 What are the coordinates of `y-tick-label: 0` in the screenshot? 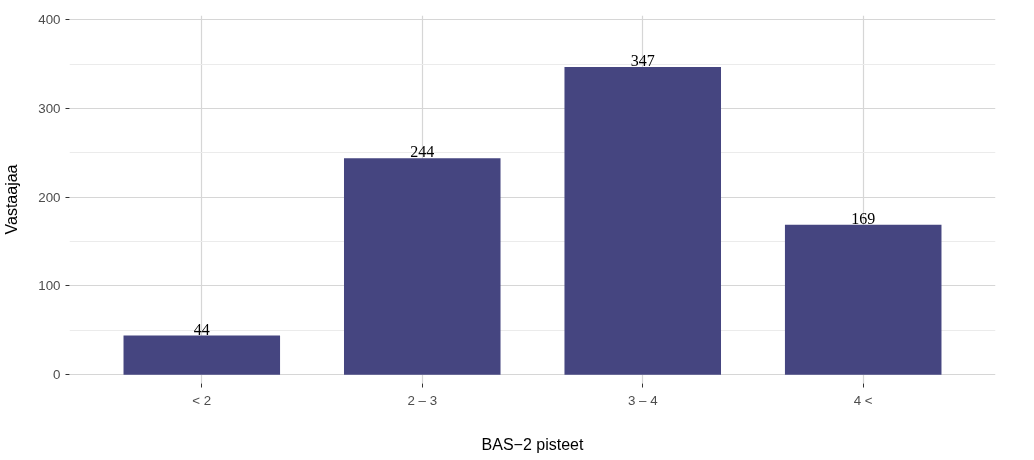 It's located at (57, 375).